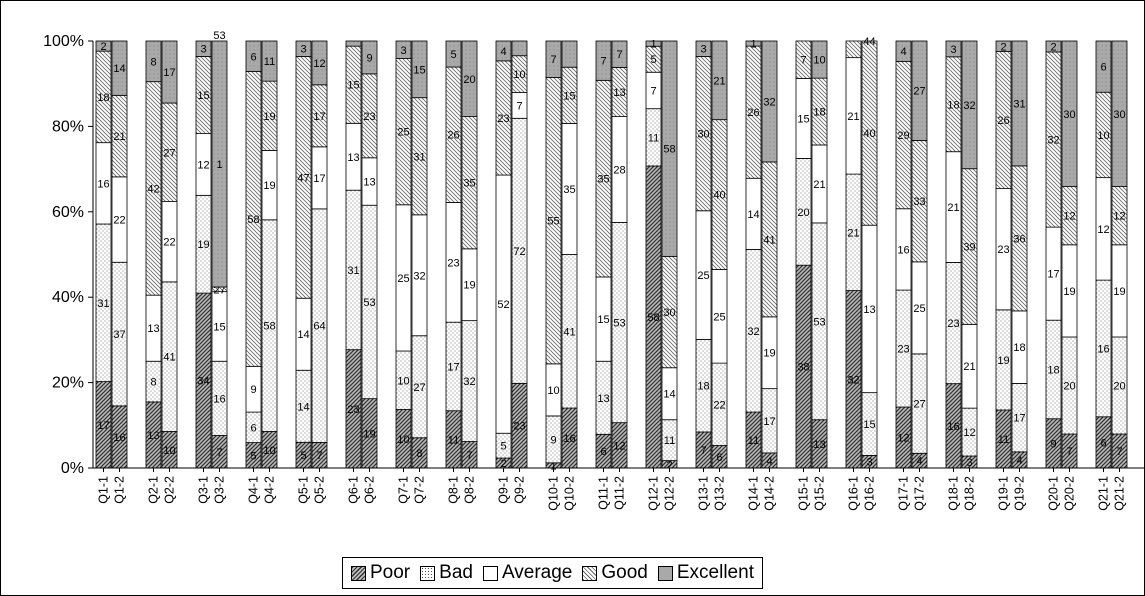  What do you see at coordinates (903, 136) in the screenshot?
I see `data-label: 29` at bounding box center [903, 136].